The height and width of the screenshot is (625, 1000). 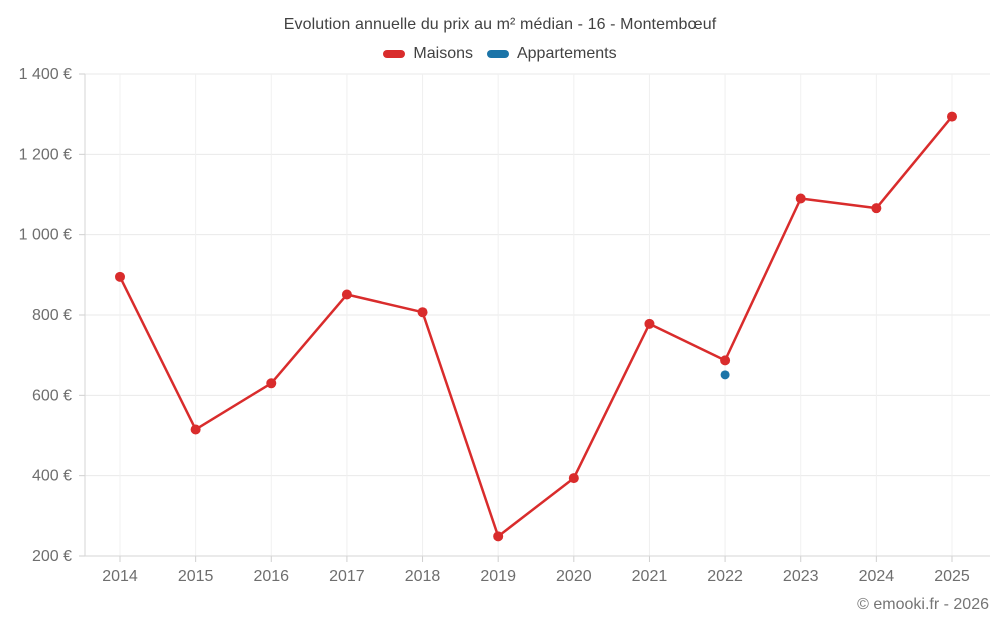 I want to click on legend-label-maisons: Maisons, so click(x=443, y=53).